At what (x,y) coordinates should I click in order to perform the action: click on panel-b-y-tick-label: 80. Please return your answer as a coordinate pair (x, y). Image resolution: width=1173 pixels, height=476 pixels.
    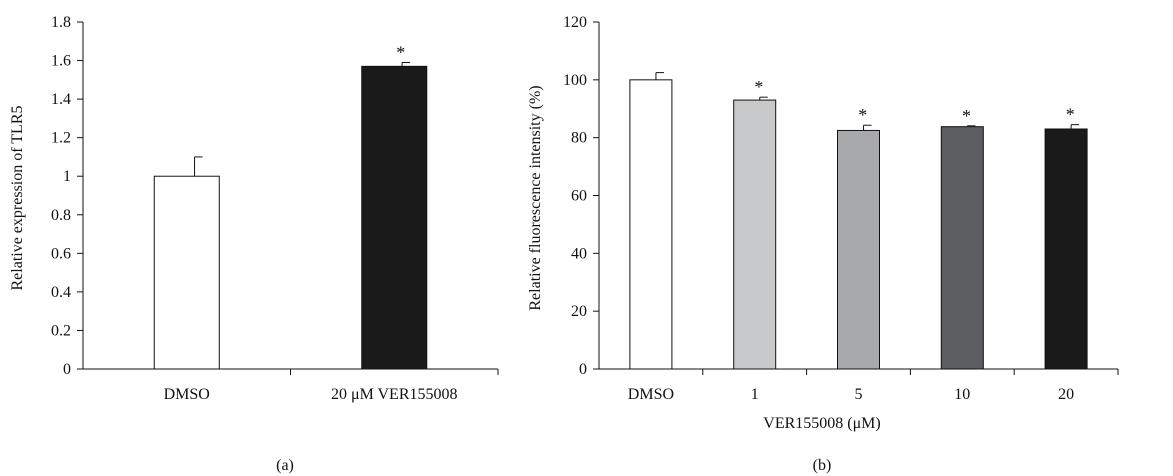
    Looking at the image, I should click on (579, 138).